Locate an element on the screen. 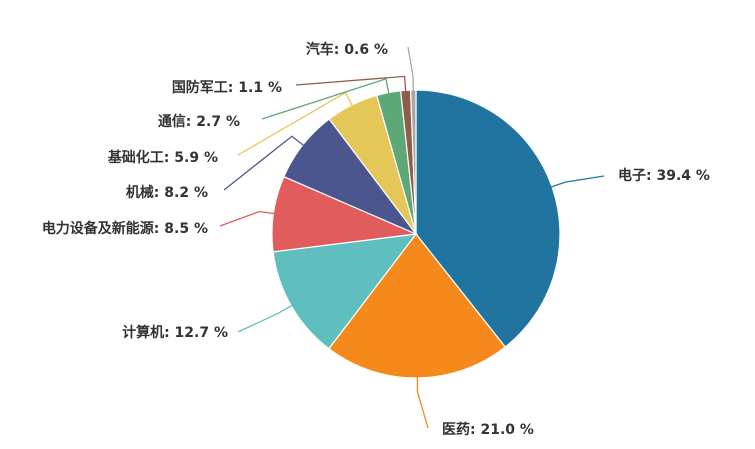  slice-label: 国防军工: 1.1 % is located at coordinates (227, 87).